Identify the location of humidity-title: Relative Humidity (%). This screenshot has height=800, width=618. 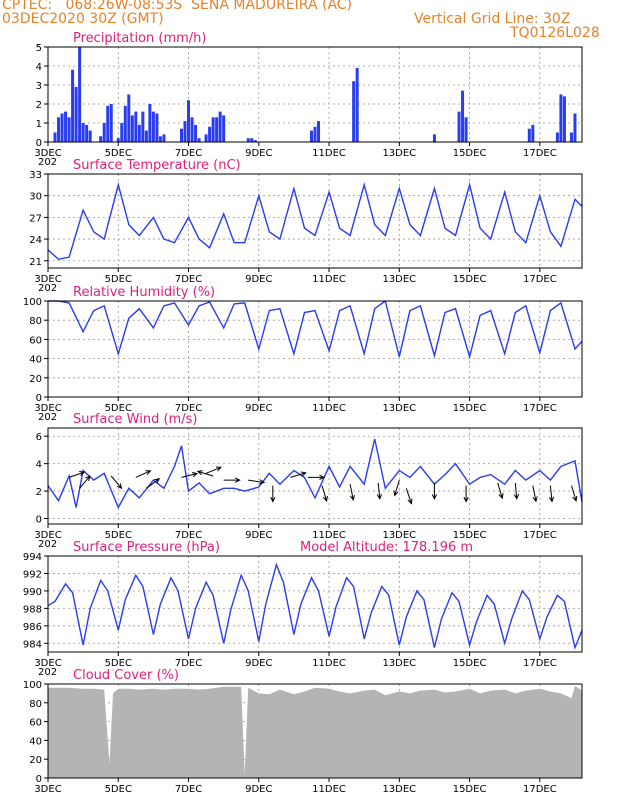
(144, 292).